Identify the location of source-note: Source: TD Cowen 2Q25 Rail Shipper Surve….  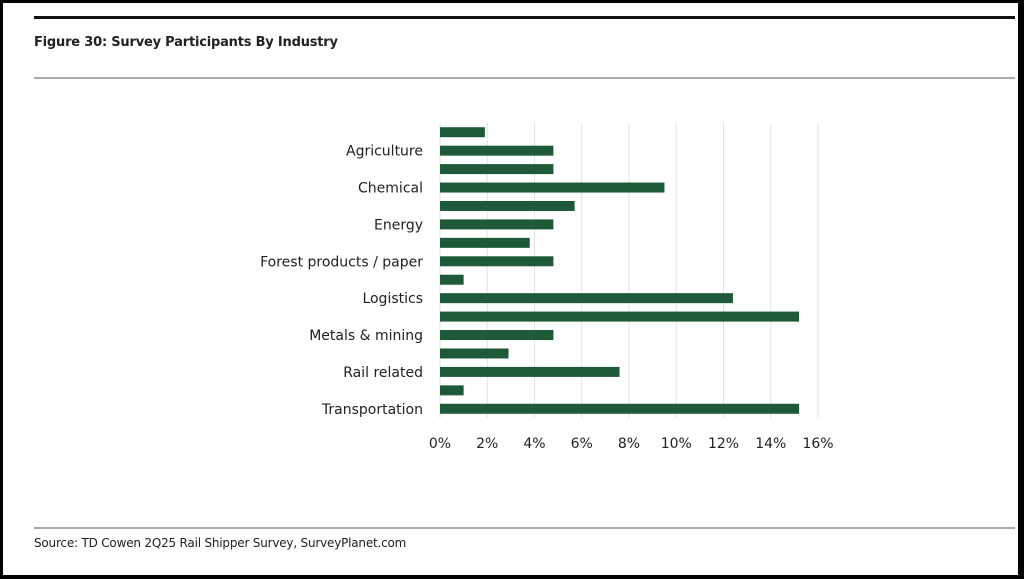
(220, 543).